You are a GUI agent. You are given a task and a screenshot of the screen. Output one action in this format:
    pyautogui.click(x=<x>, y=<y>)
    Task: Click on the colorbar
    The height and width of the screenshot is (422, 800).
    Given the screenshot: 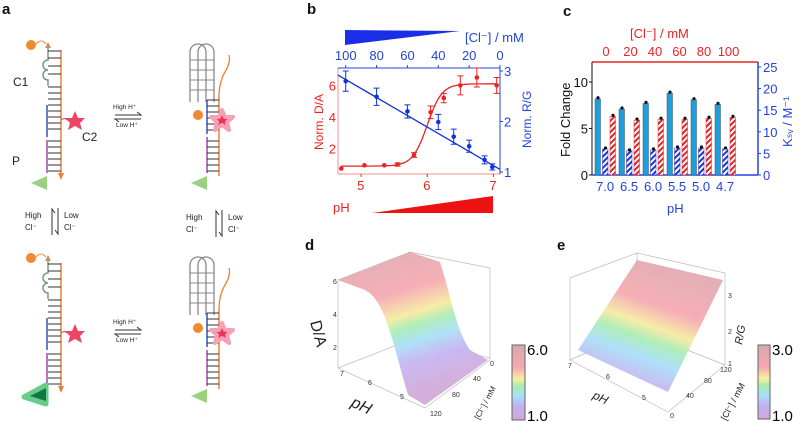 What is the action you would take?
    pyautogui.click(x=764, y=382)
    